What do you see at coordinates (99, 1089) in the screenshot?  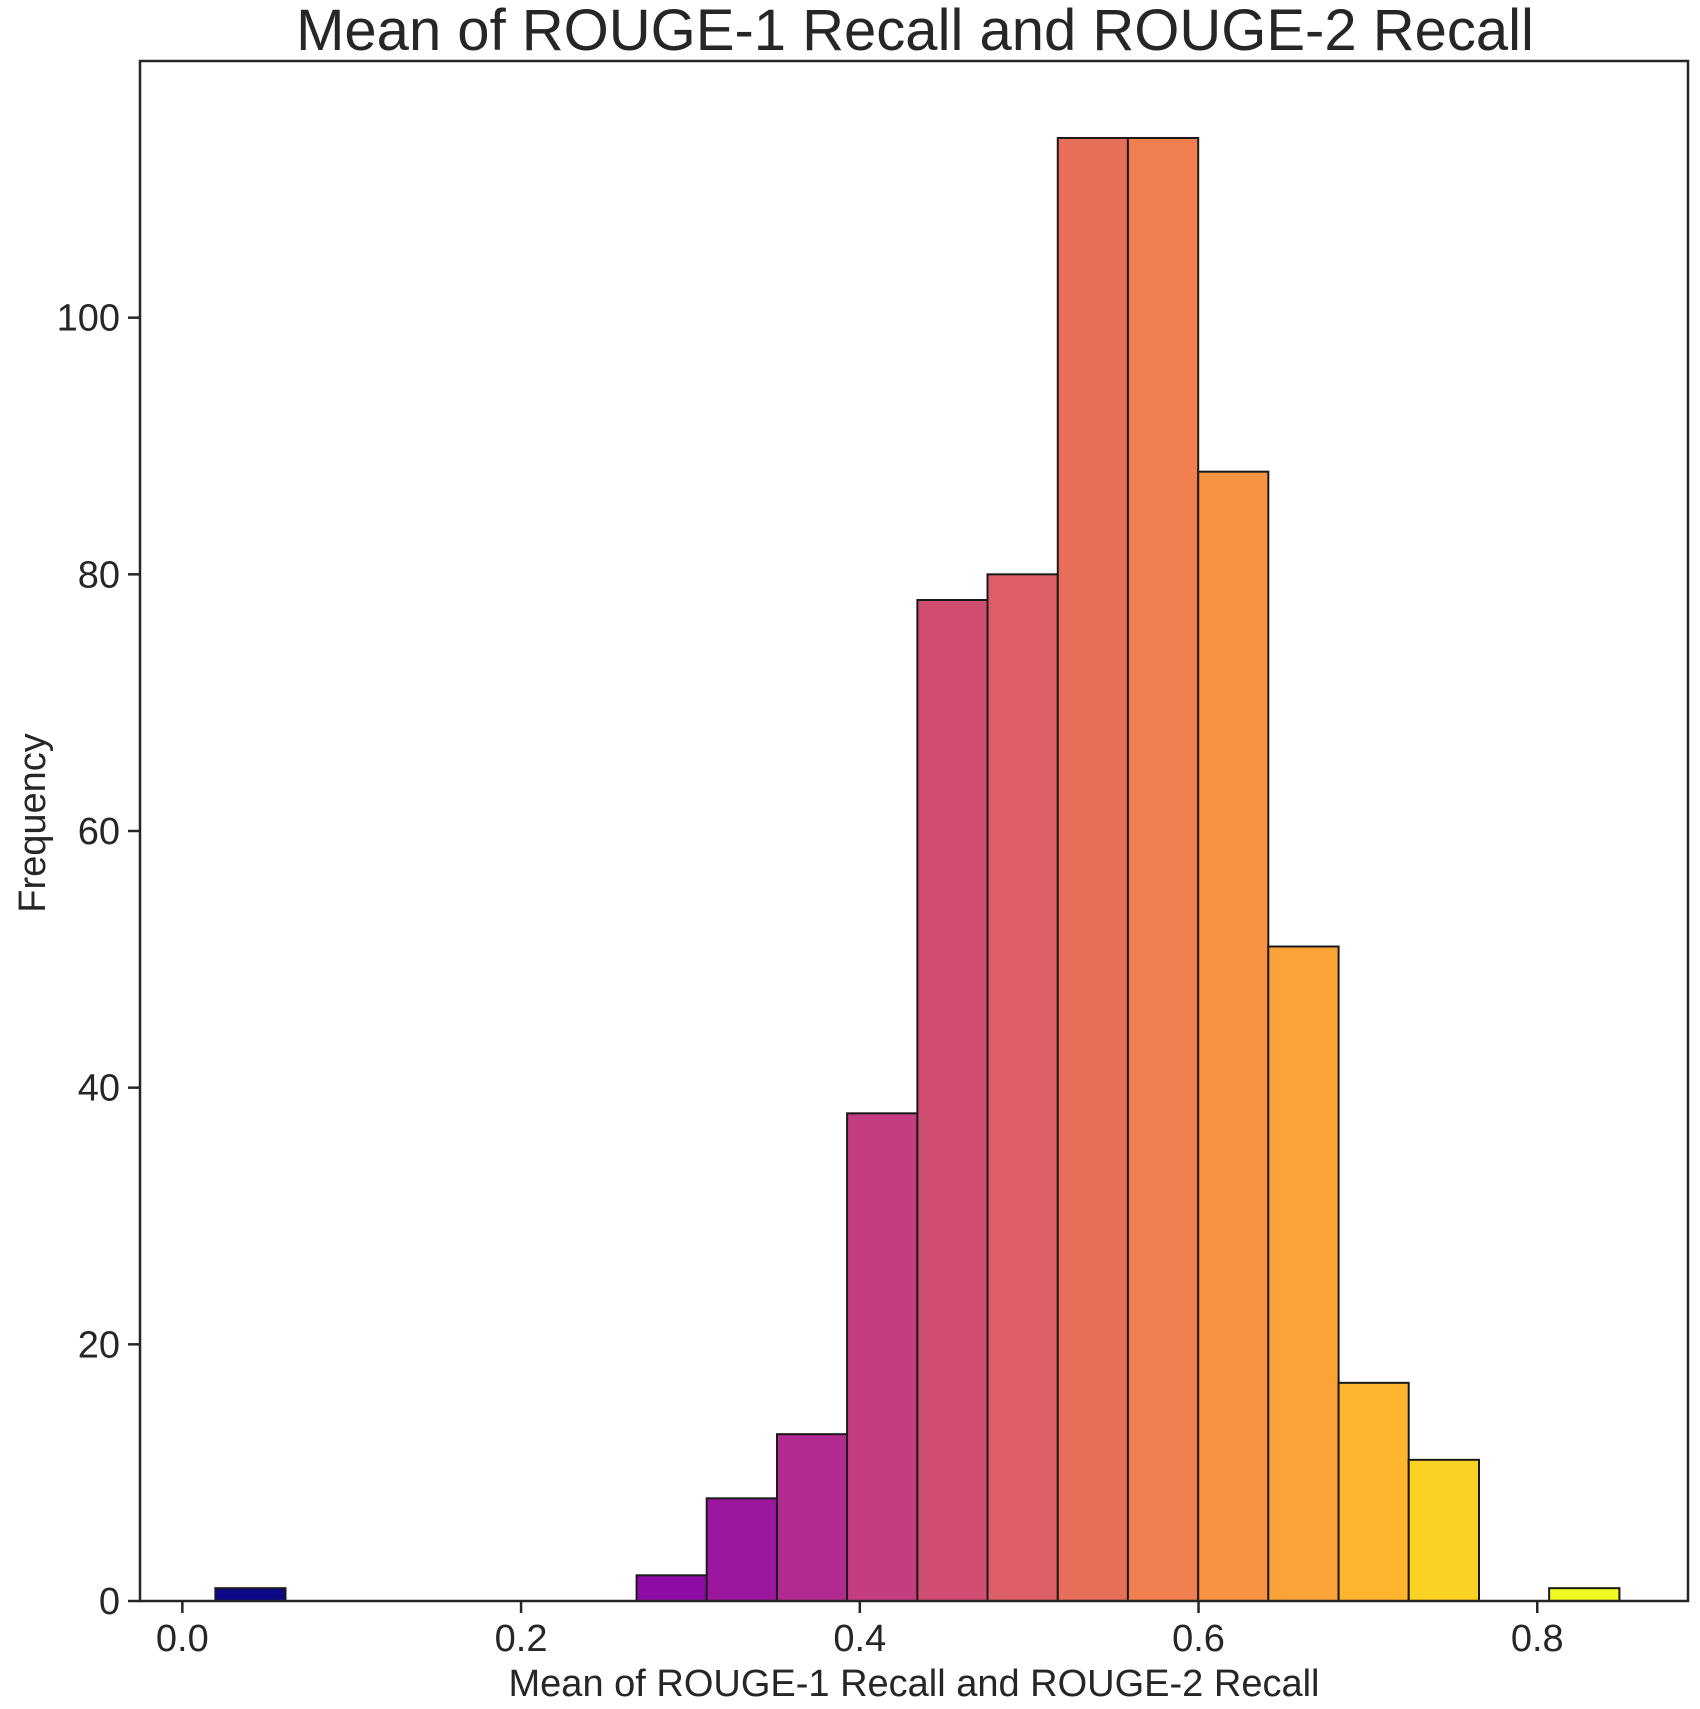 I see `y-tick-label-2: 40` at bounding box center [99, 1089].